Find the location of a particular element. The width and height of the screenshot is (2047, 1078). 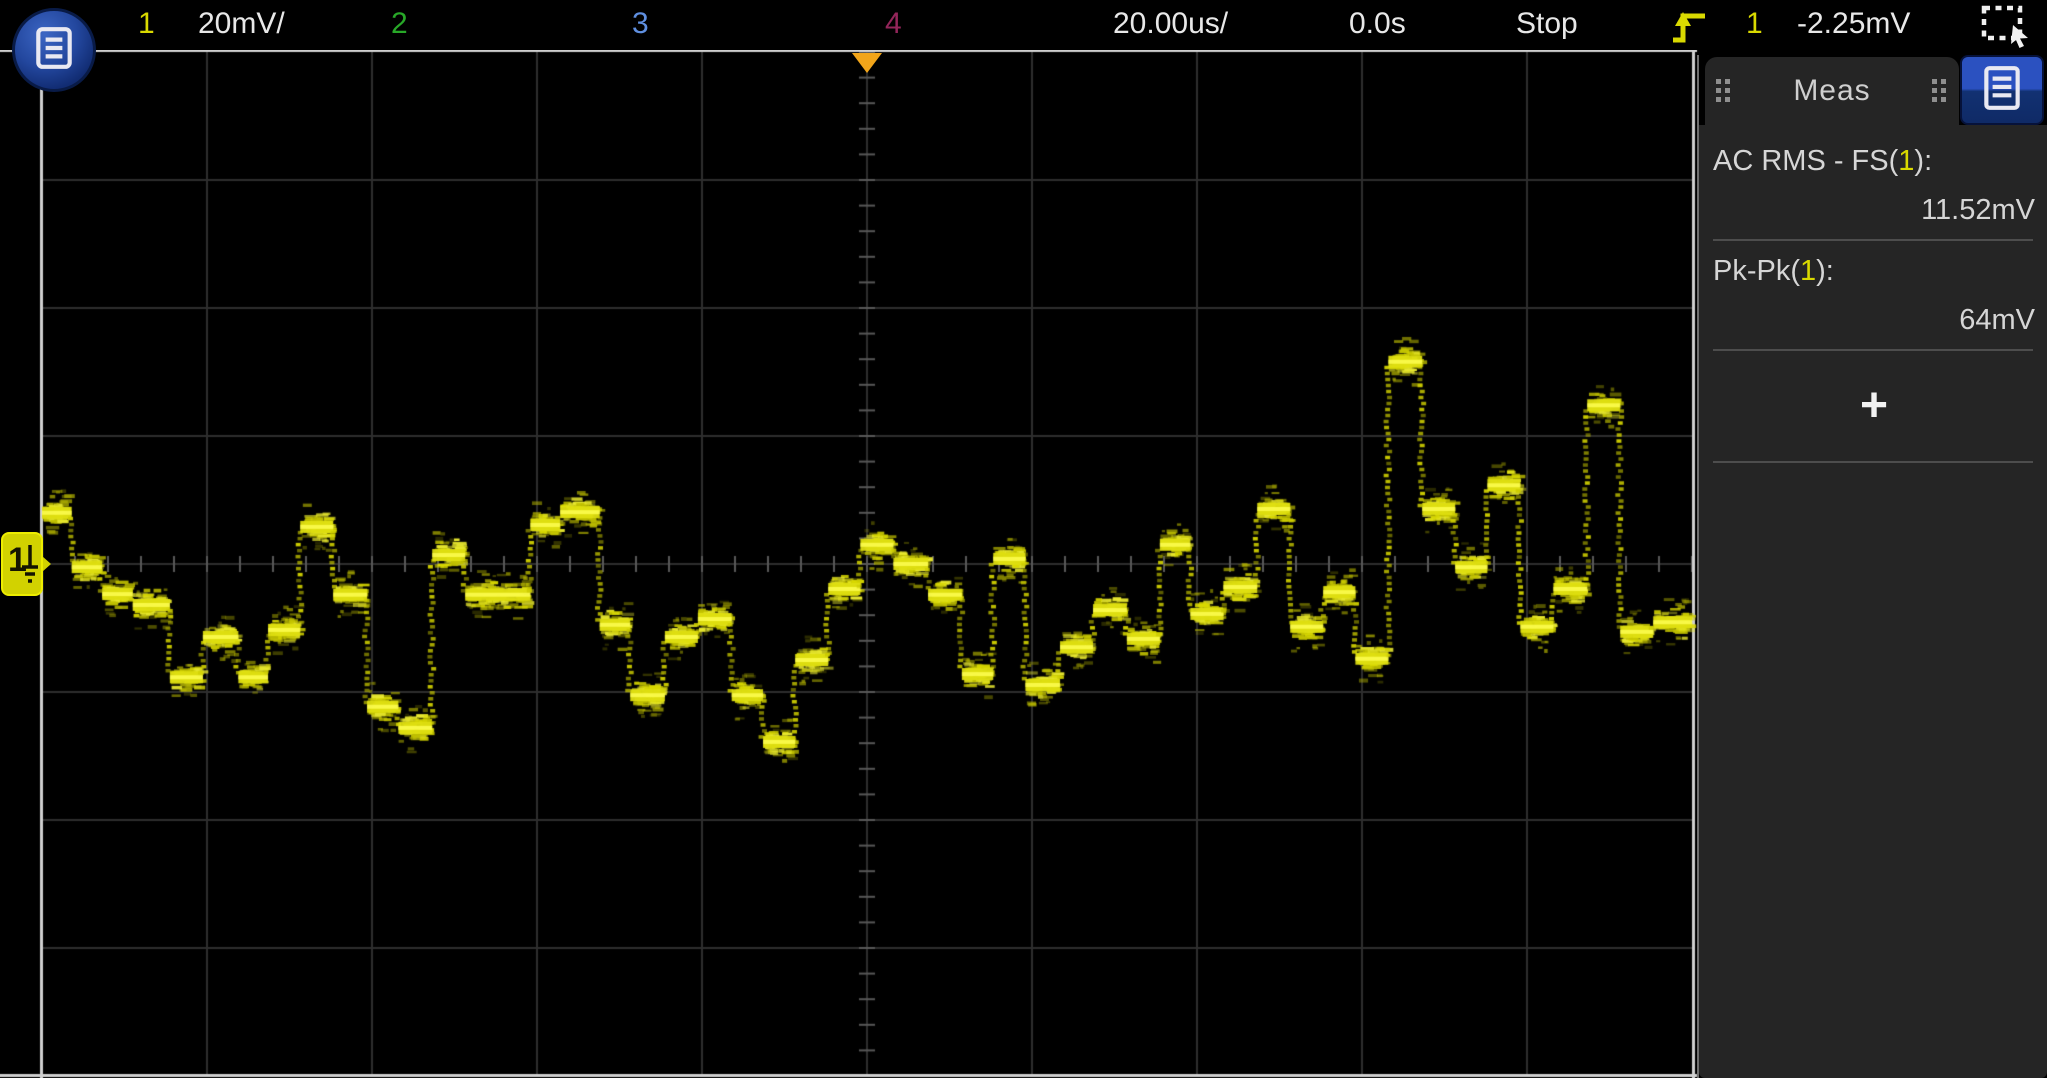

meas-tab: Meas is located at coordinates (1832, 91).